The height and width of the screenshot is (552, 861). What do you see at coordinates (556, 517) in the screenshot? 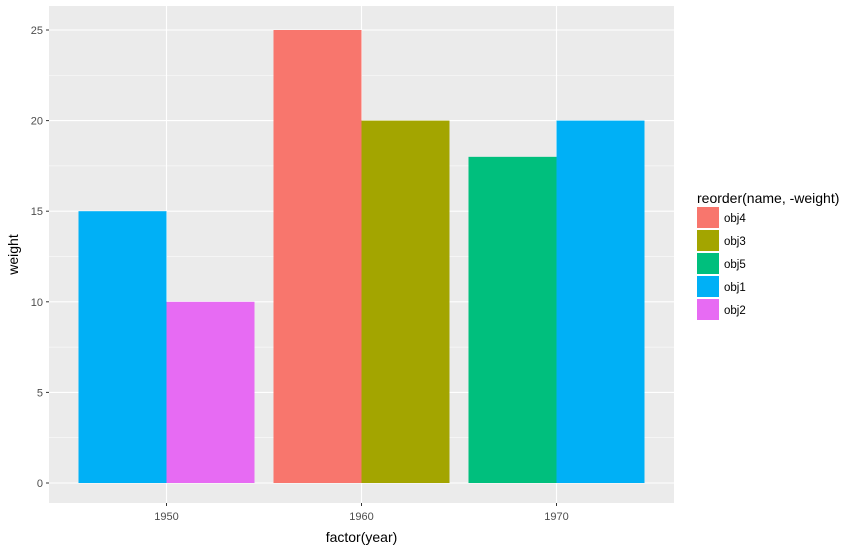
I see `x-tick-label: 1970` at bounding box center [556, 517].